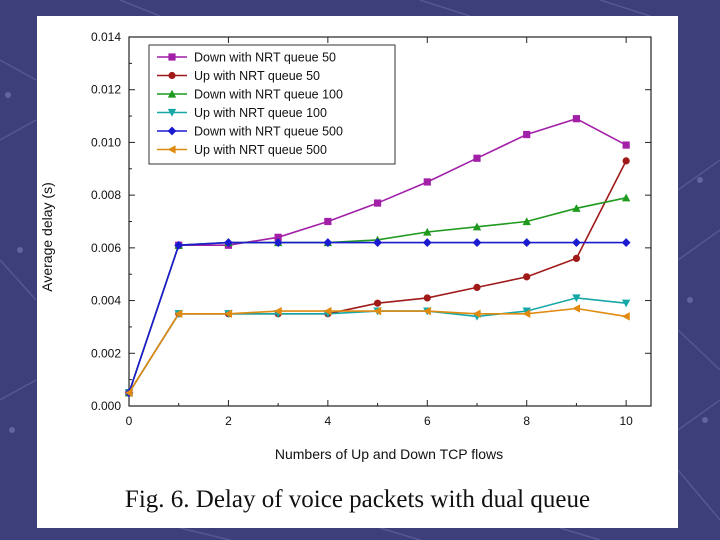 The width and height of the screenshot is (720, 540). Describe the element at coordinates (389, 454) in the screenshot. I see `x-axis-label: Numbers of Up and Down TCP flows` at that location.